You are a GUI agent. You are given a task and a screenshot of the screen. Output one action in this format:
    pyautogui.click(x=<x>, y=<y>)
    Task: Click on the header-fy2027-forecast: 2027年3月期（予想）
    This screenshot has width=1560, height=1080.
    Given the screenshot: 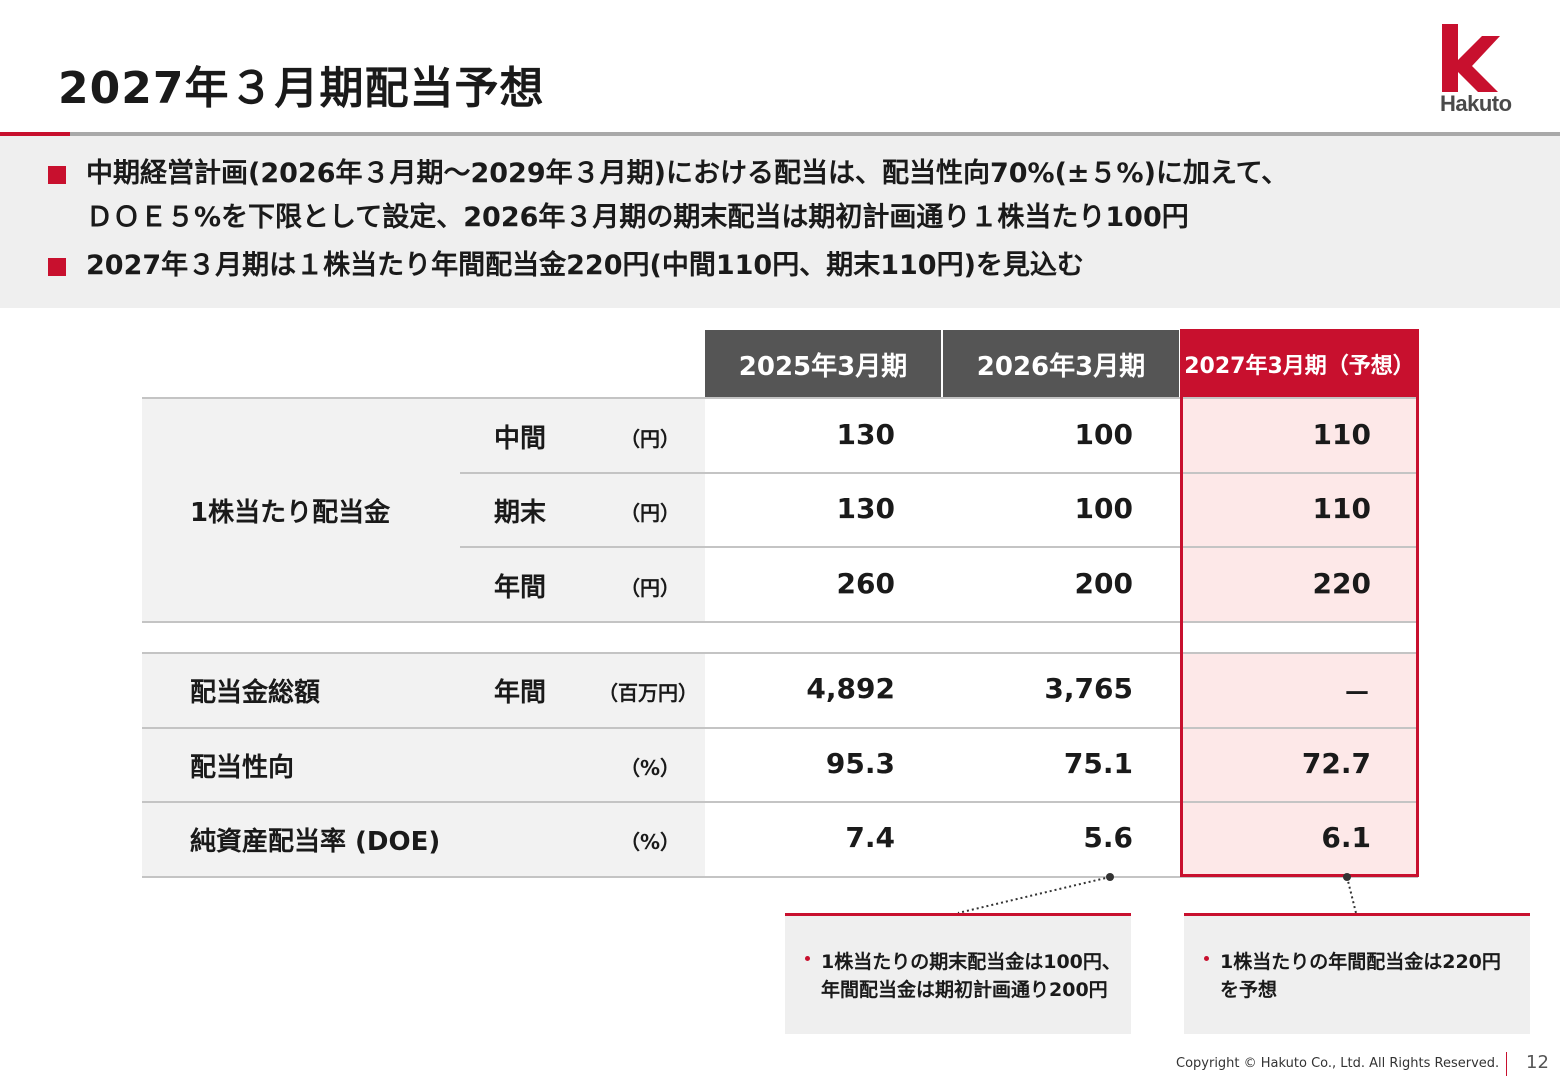 What is the action you would take?
    pyautogui.click(x=1299, y=364)
    